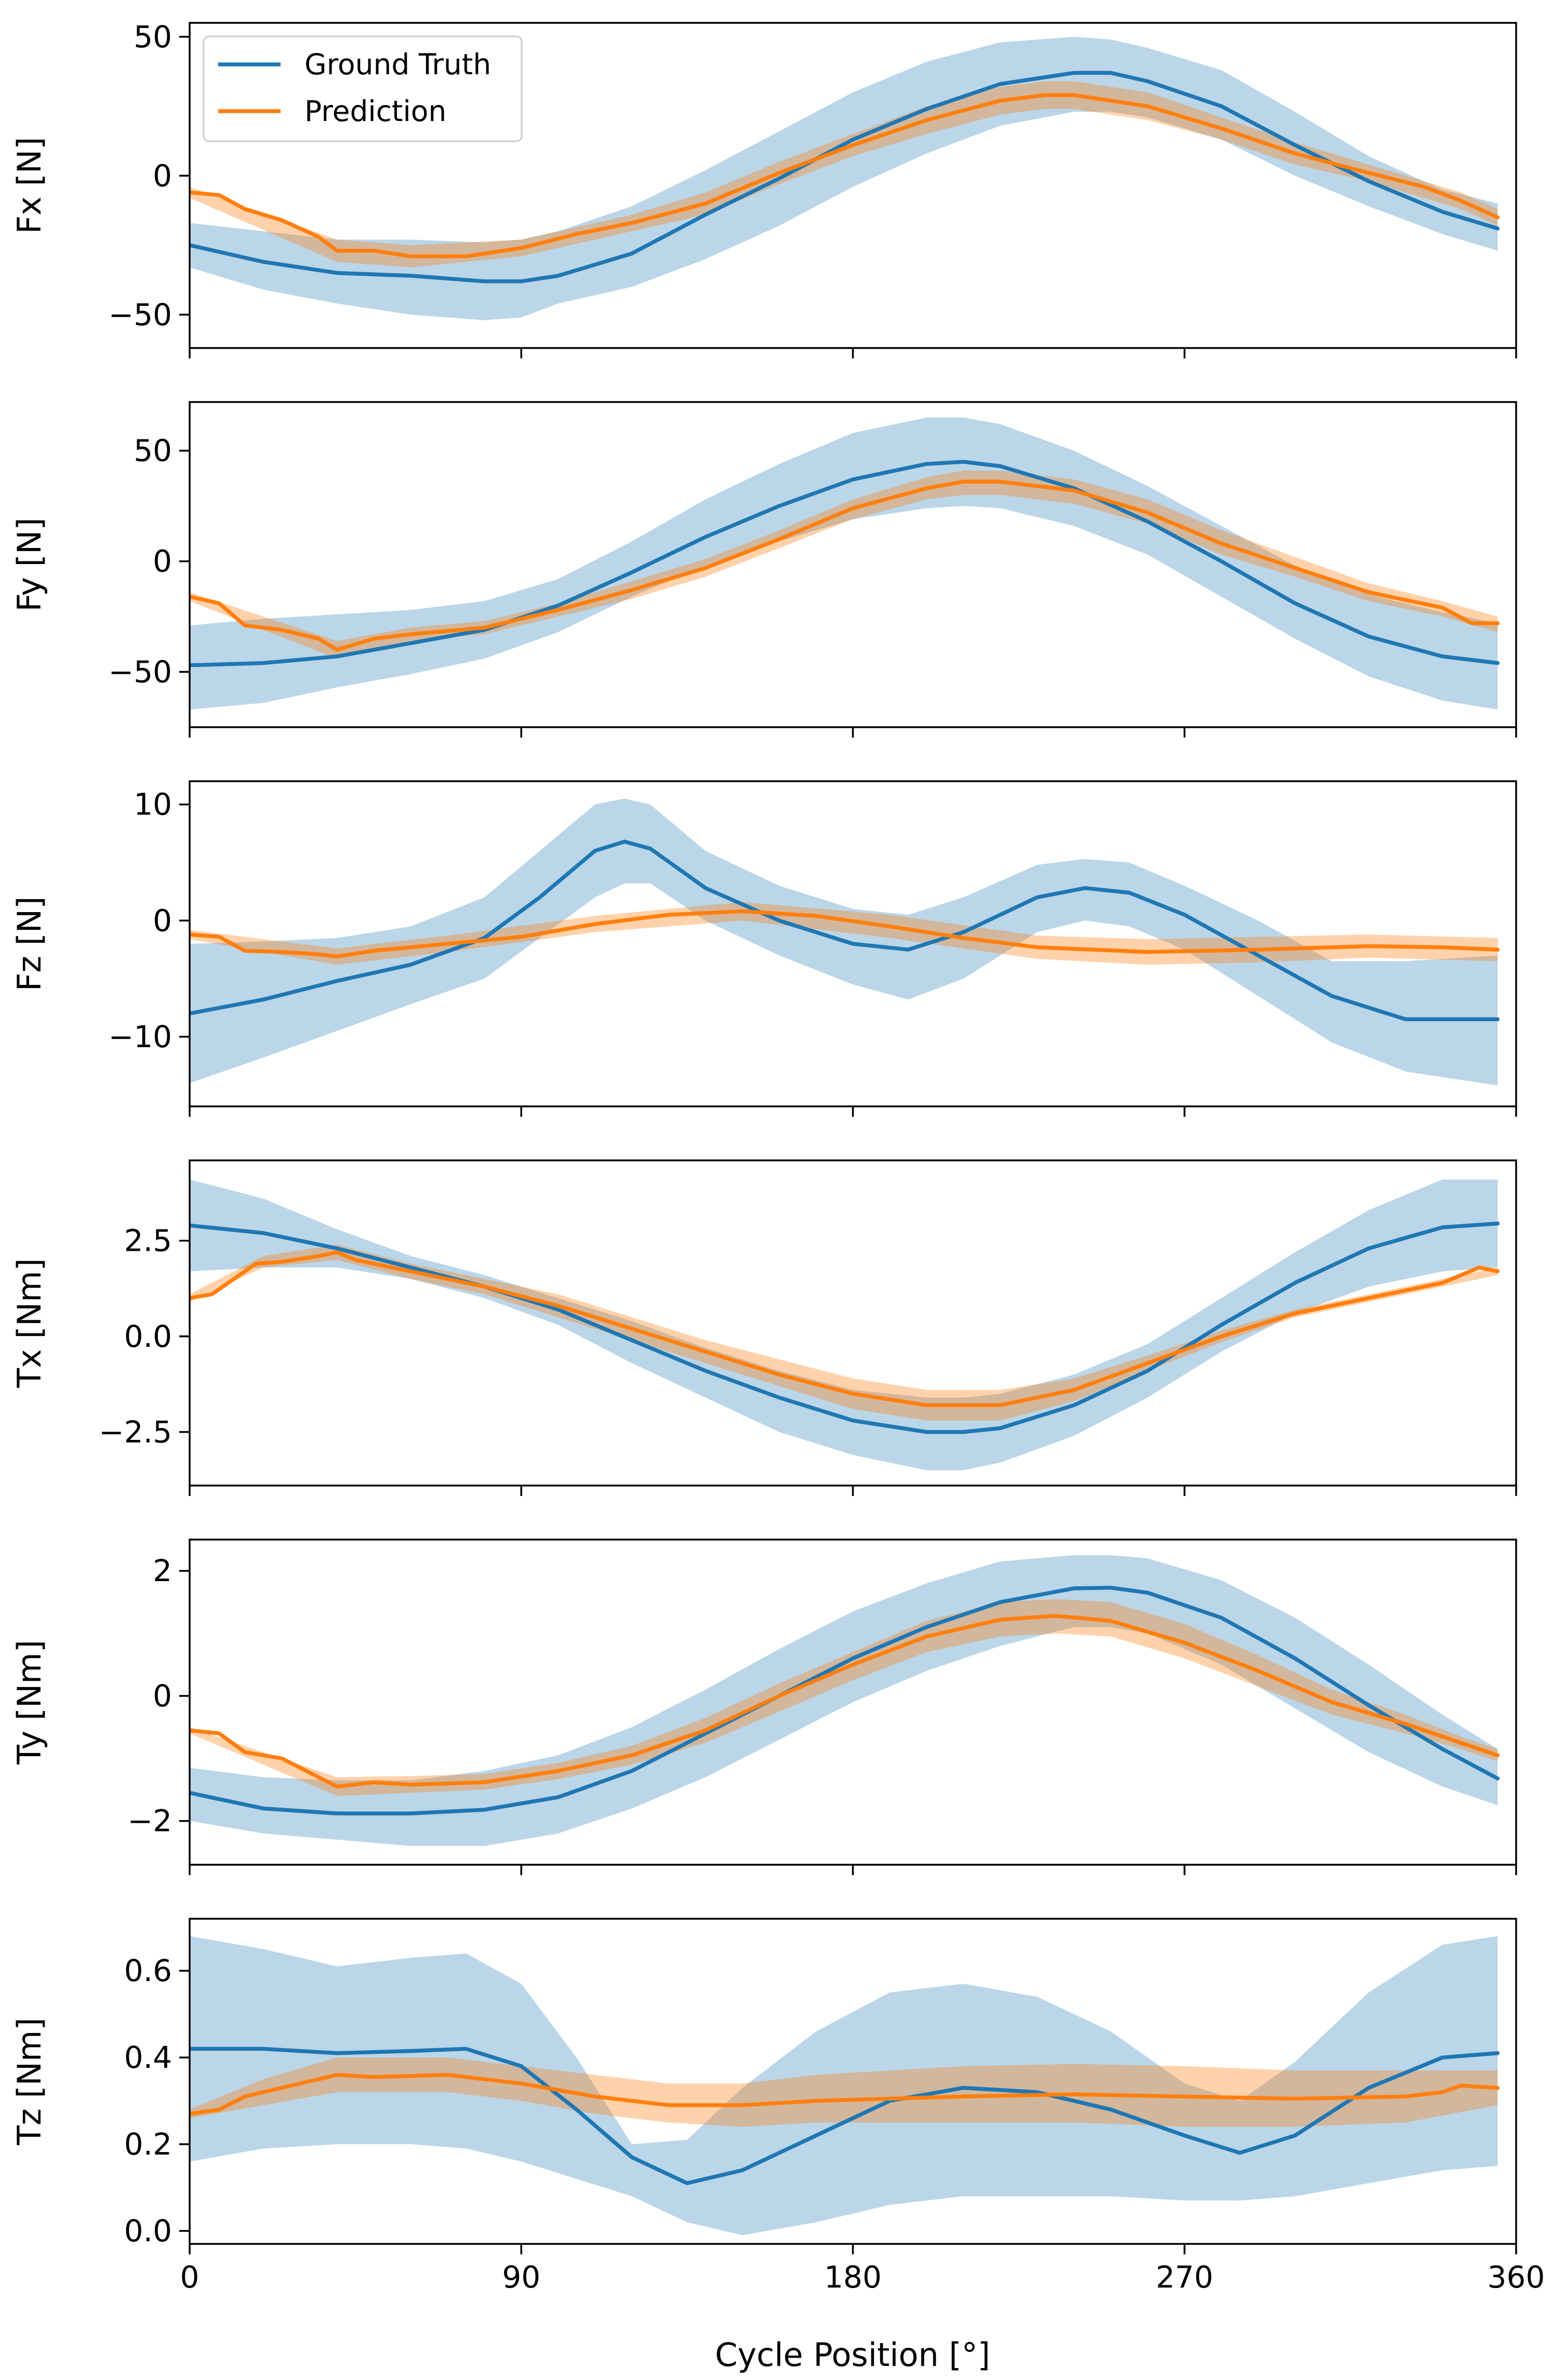 The image size is (1566, 2380). I want to click on y-axis-label: Ty [Nm], so click(29, 1702).